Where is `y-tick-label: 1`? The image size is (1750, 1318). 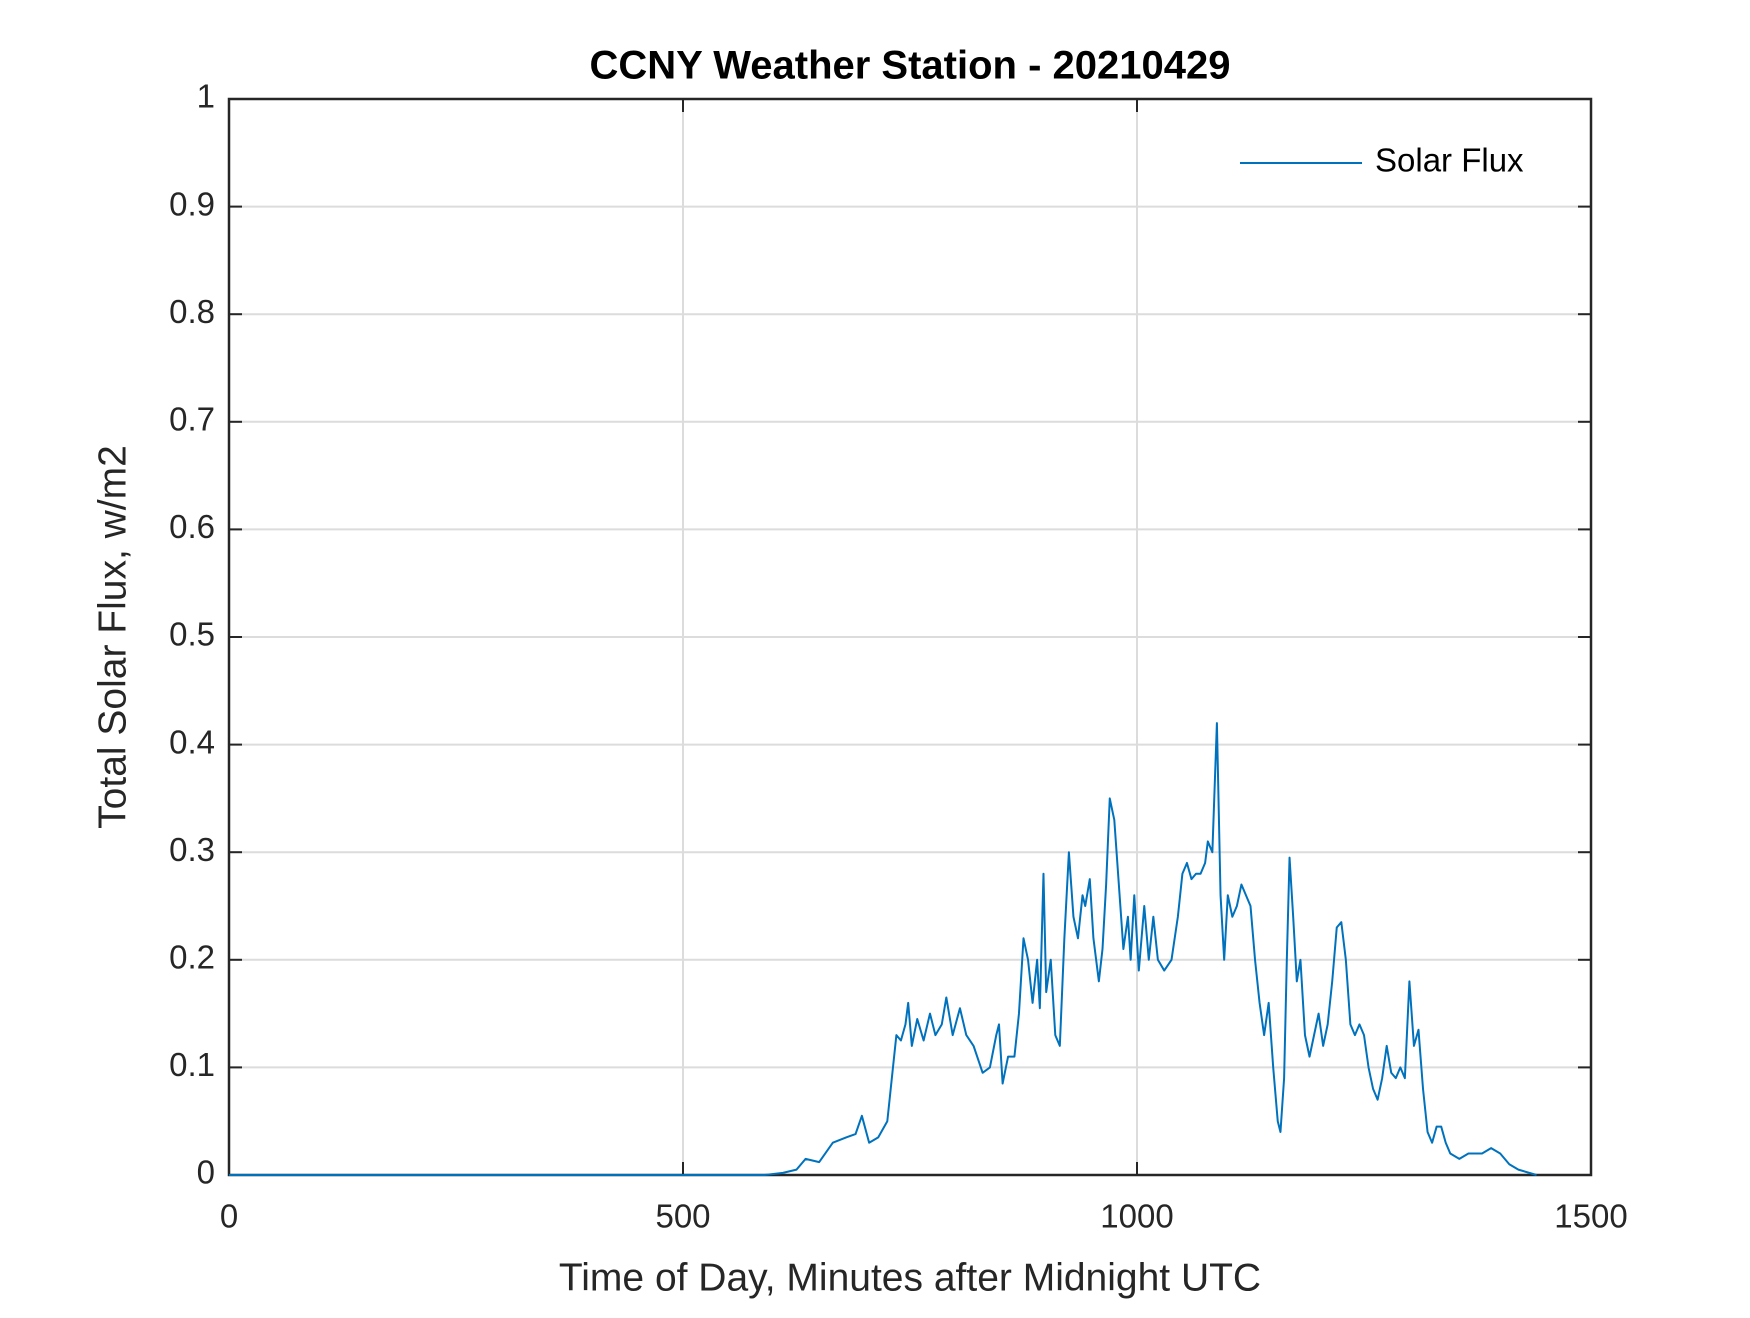
y-tick-label: 1 is located at coordinates (206, 96).